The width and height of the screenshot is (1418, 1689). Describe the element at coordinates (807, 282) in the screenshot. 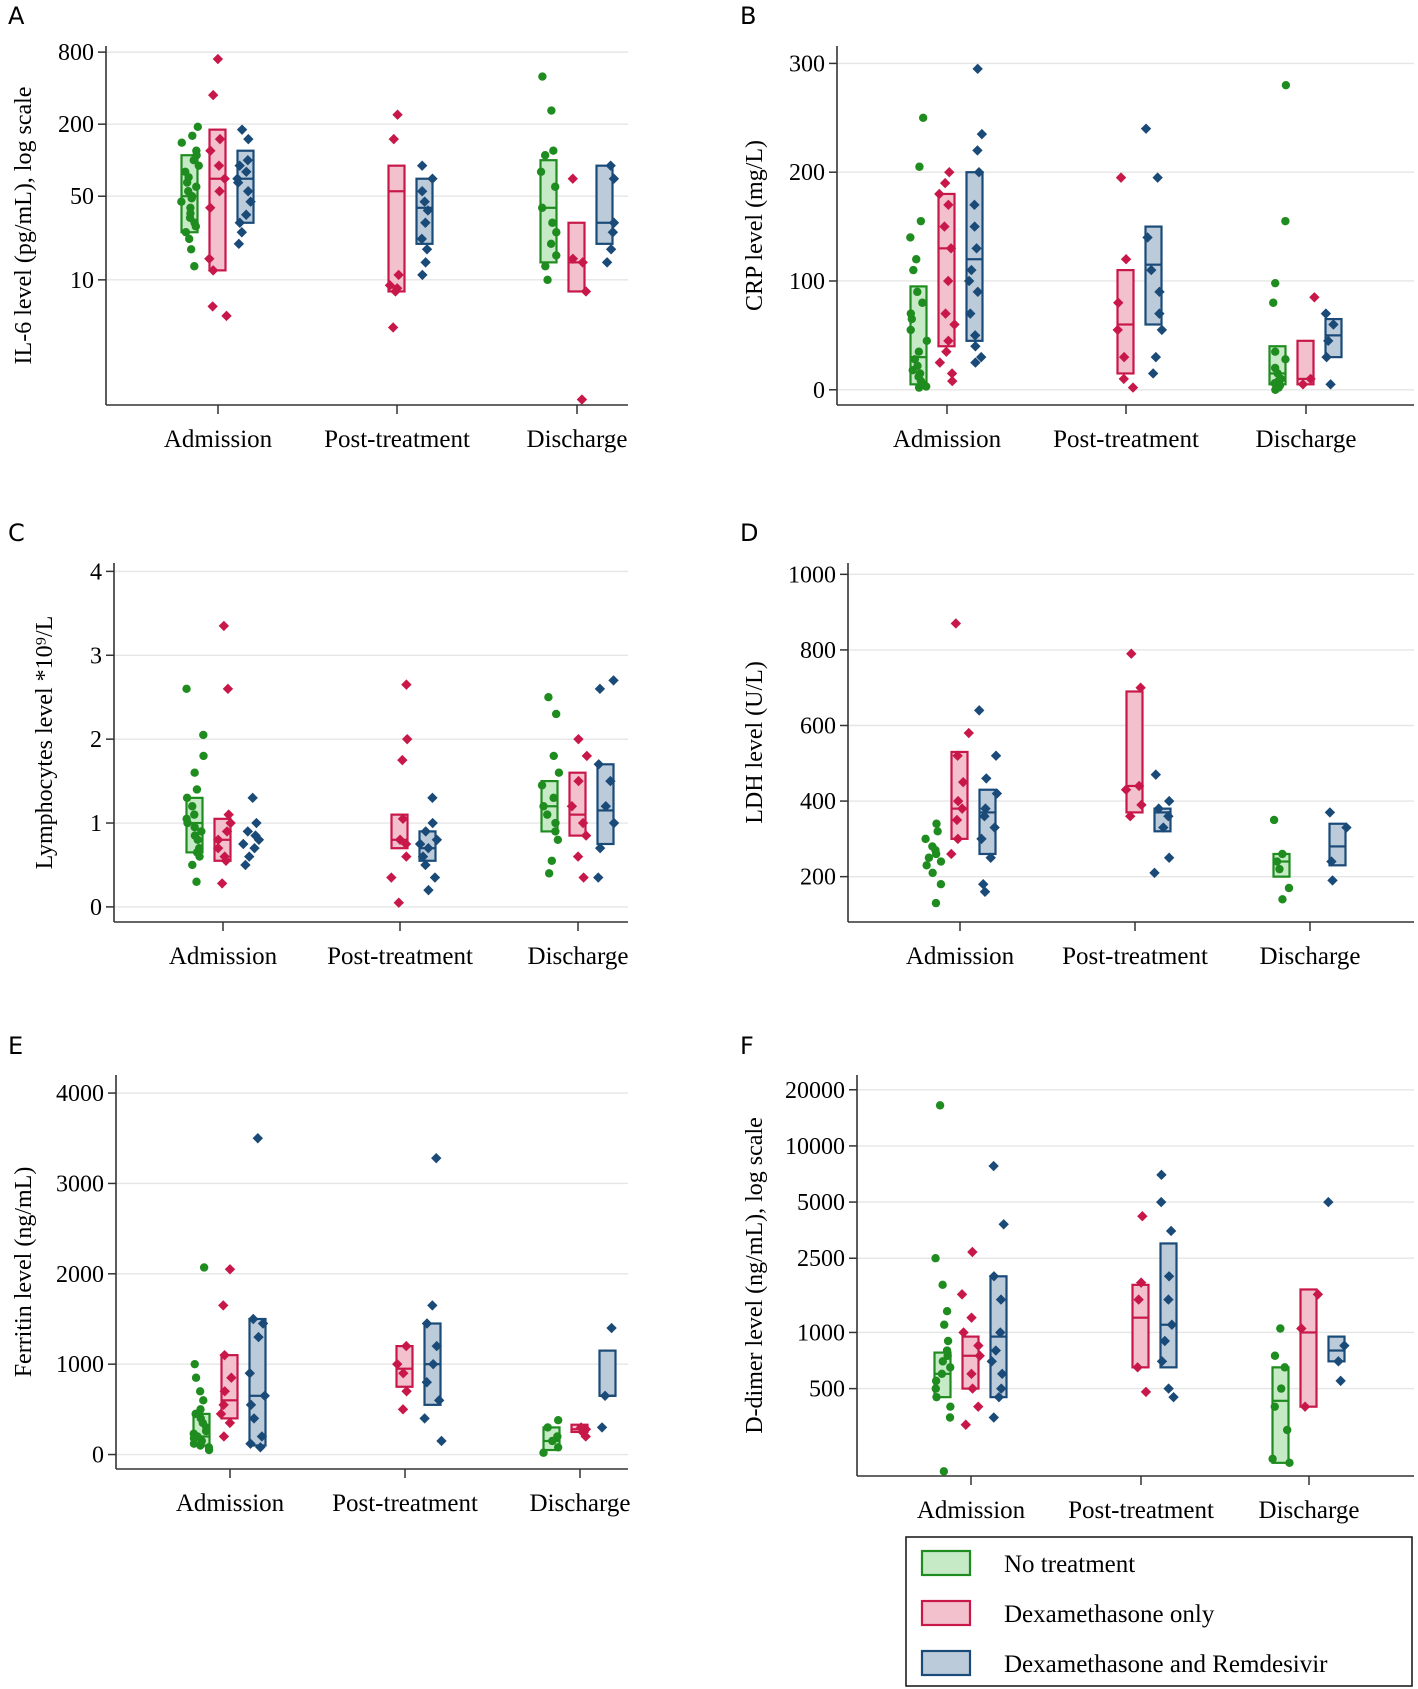

I see `y-tick-label: 100` at that location.